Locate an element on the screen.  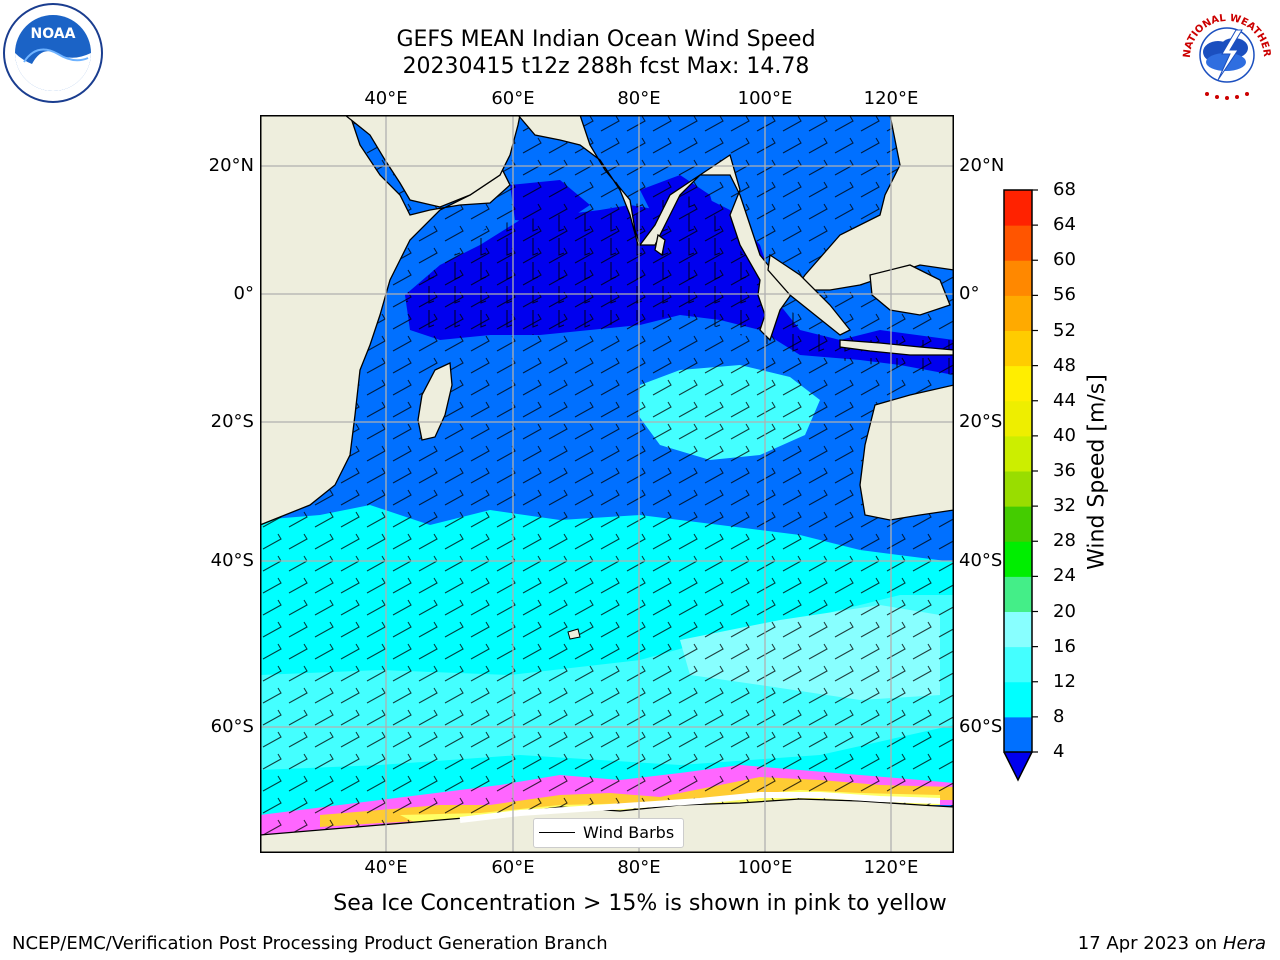
arabia-landmass is located at coordinates (432, 161).